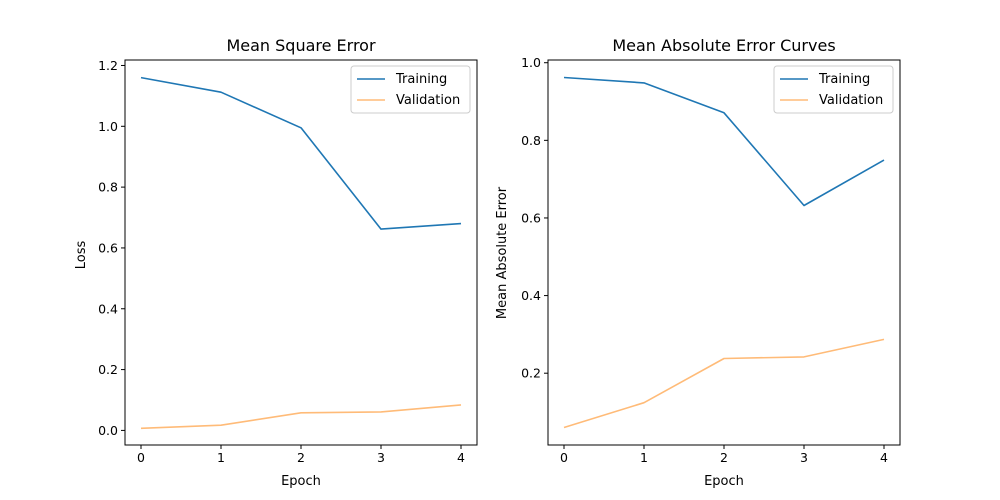 Image resolution: width=1000 pixels, height=500 pixels. What do you see at coordinates (108, 430) in the screenshot?
I see `y-tick-label: 0.0` at bounding box center [108, 430].